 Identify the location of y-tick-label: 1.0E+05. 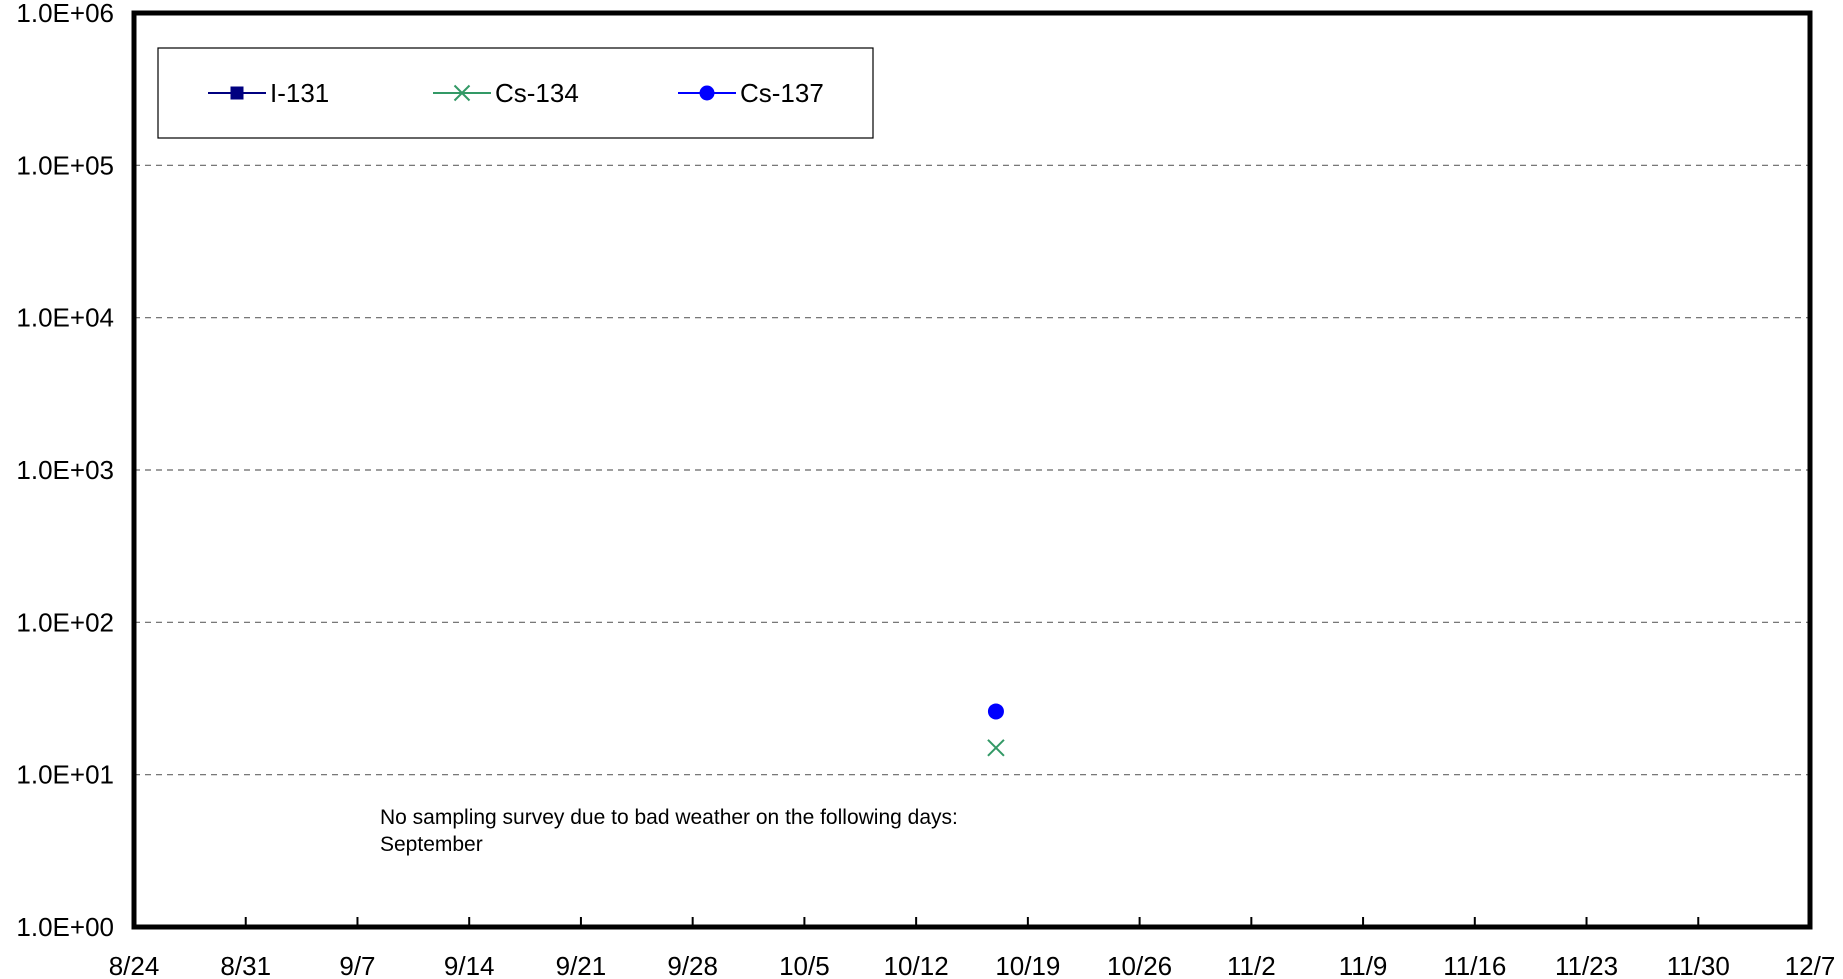
(65, 165).